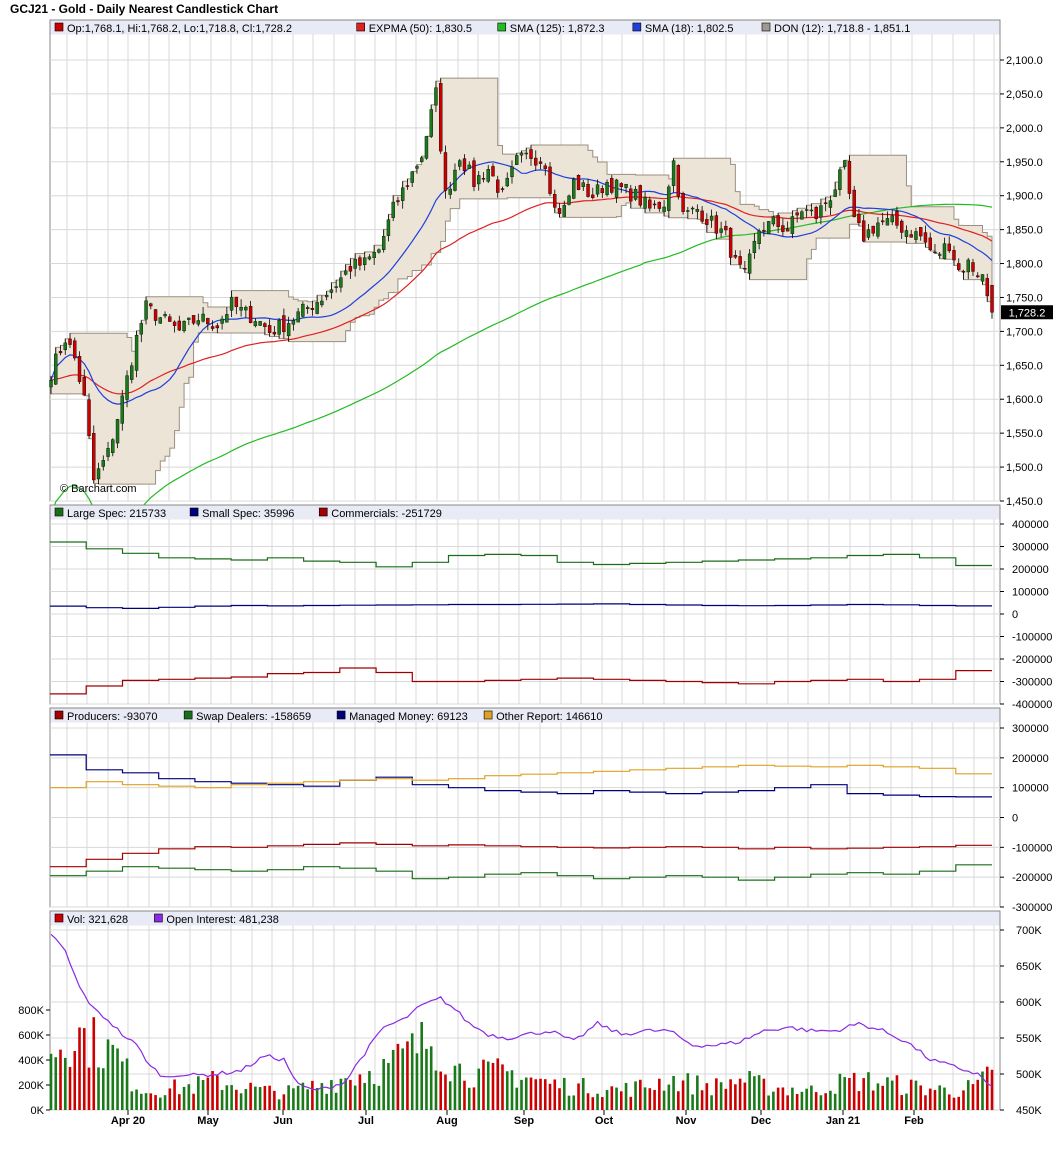 The image size is (1060, 1151). I want to click on y-tick-label: 1,550.0, so click(1024, 434).